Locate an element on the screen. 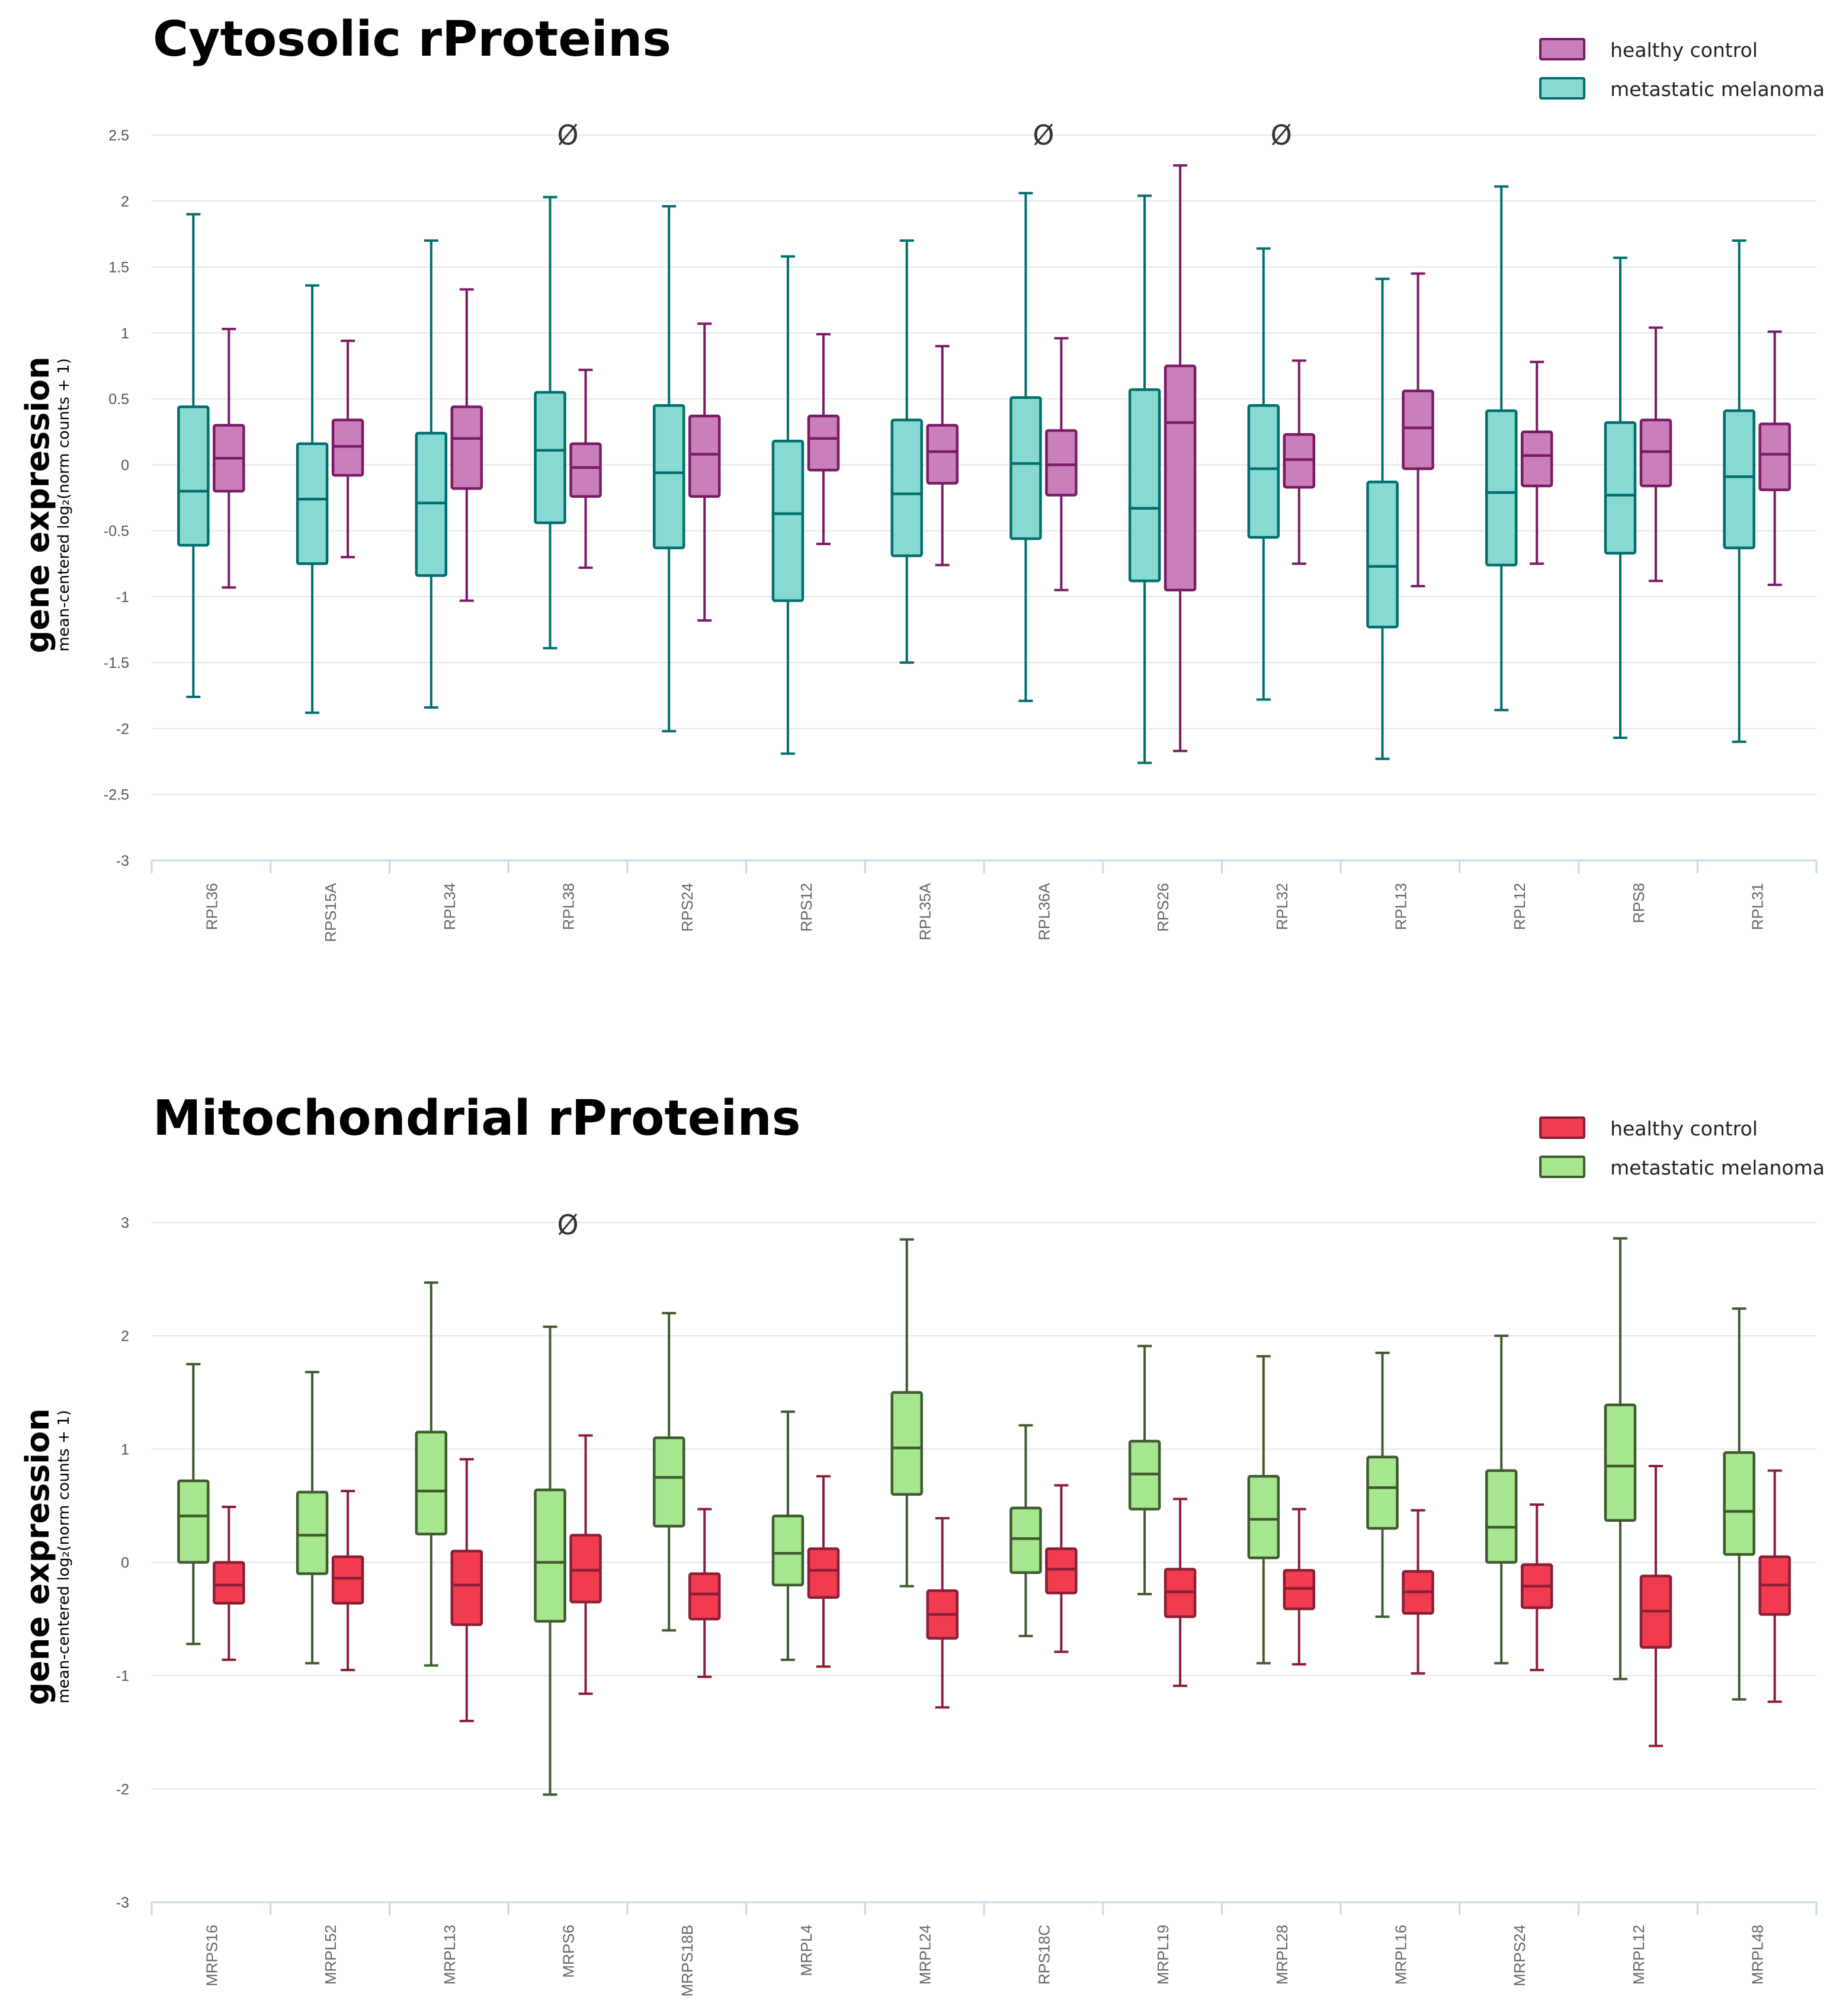  legend-swatch-metastatic-melanoma is located at coordinates (1562, 1167).